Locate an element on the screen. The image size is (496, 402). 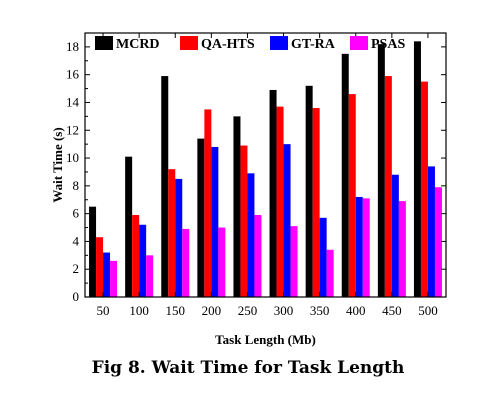
y-tick-label: 14 is located at coordinates (73, 101).